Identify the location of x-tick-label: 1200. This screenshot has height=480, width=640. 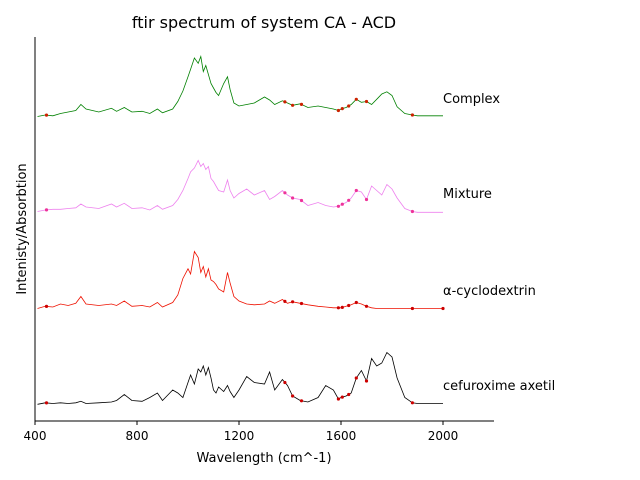
(239, 436).